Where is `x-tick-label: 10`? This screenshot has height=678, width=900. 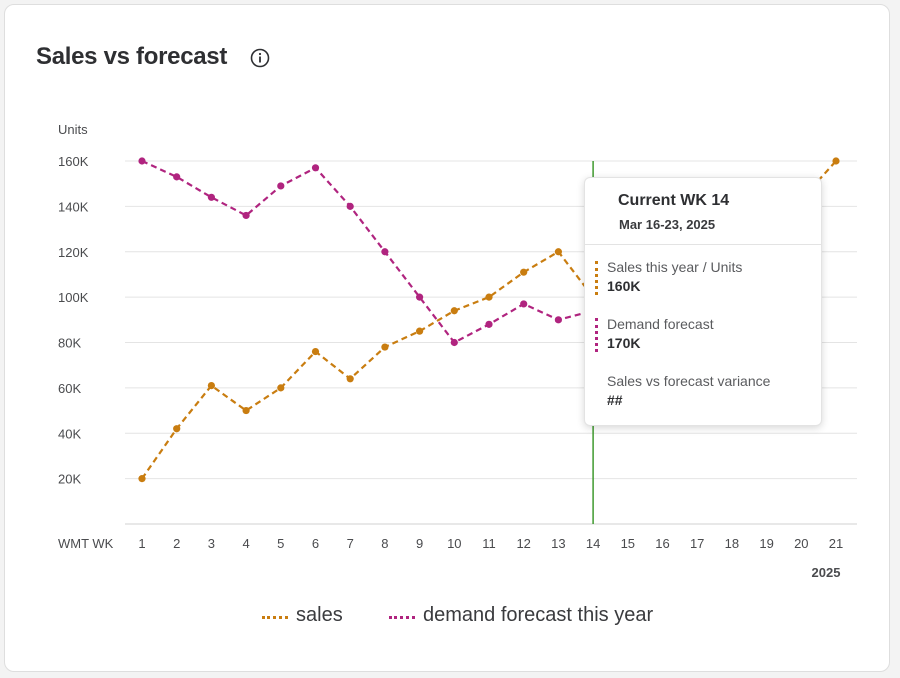
x-tick-label: 10 is located at coordinates (454, 543).